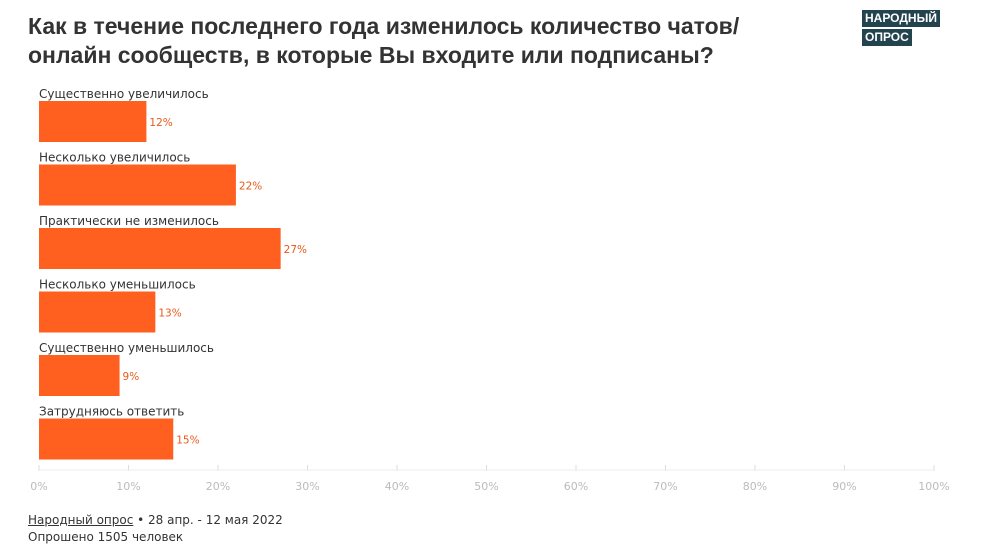 Image resolution: width=1000 pixels, height=552 pixels. What do you see at coordinates (250, 187) in the screenshot?
I see `value-label: 22%` at bounding box center [250, 187].